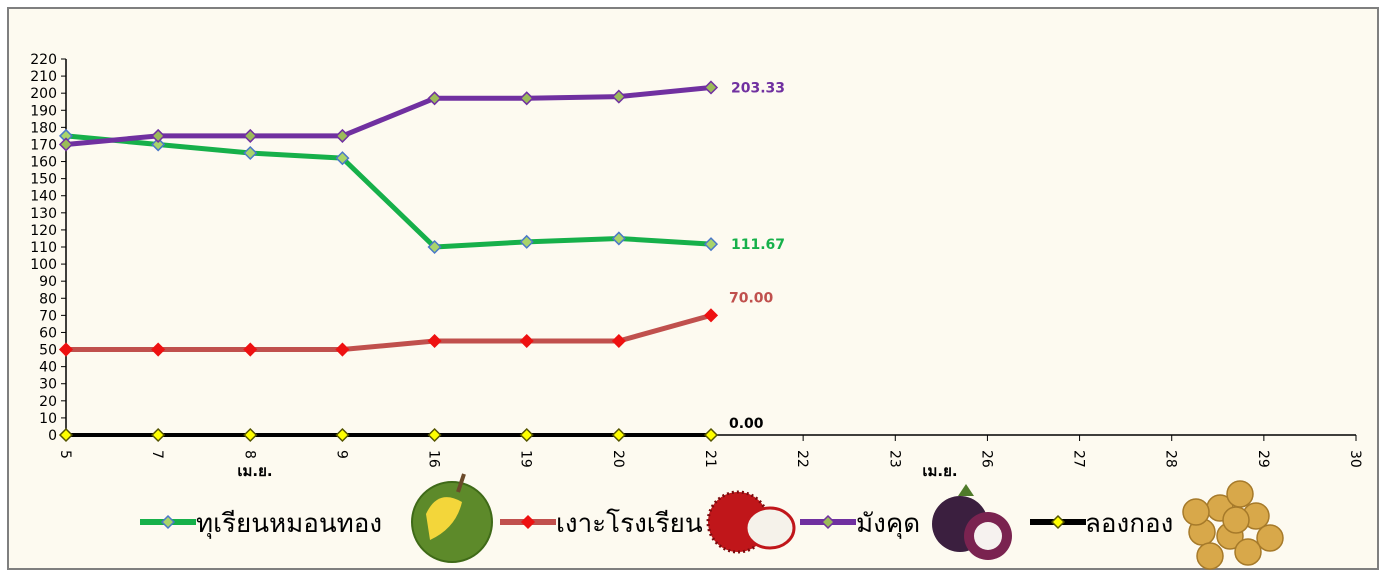 The image size is (1386, 577). What do you see at coordinates (43, 163) in the screenshot?
I see `y-tick-label: 160` at bounding box center [43, 163].